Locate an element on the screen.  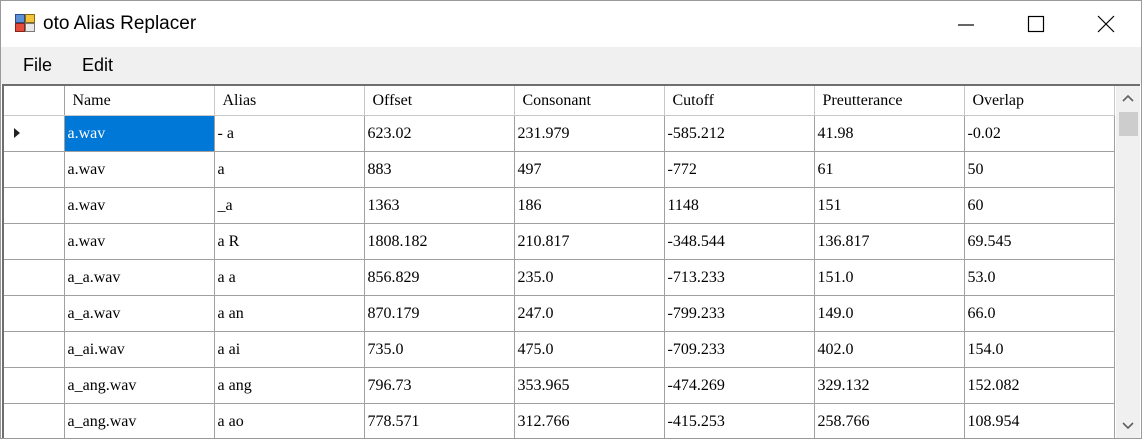
minimize-icon is located at coordinates (966, 25).